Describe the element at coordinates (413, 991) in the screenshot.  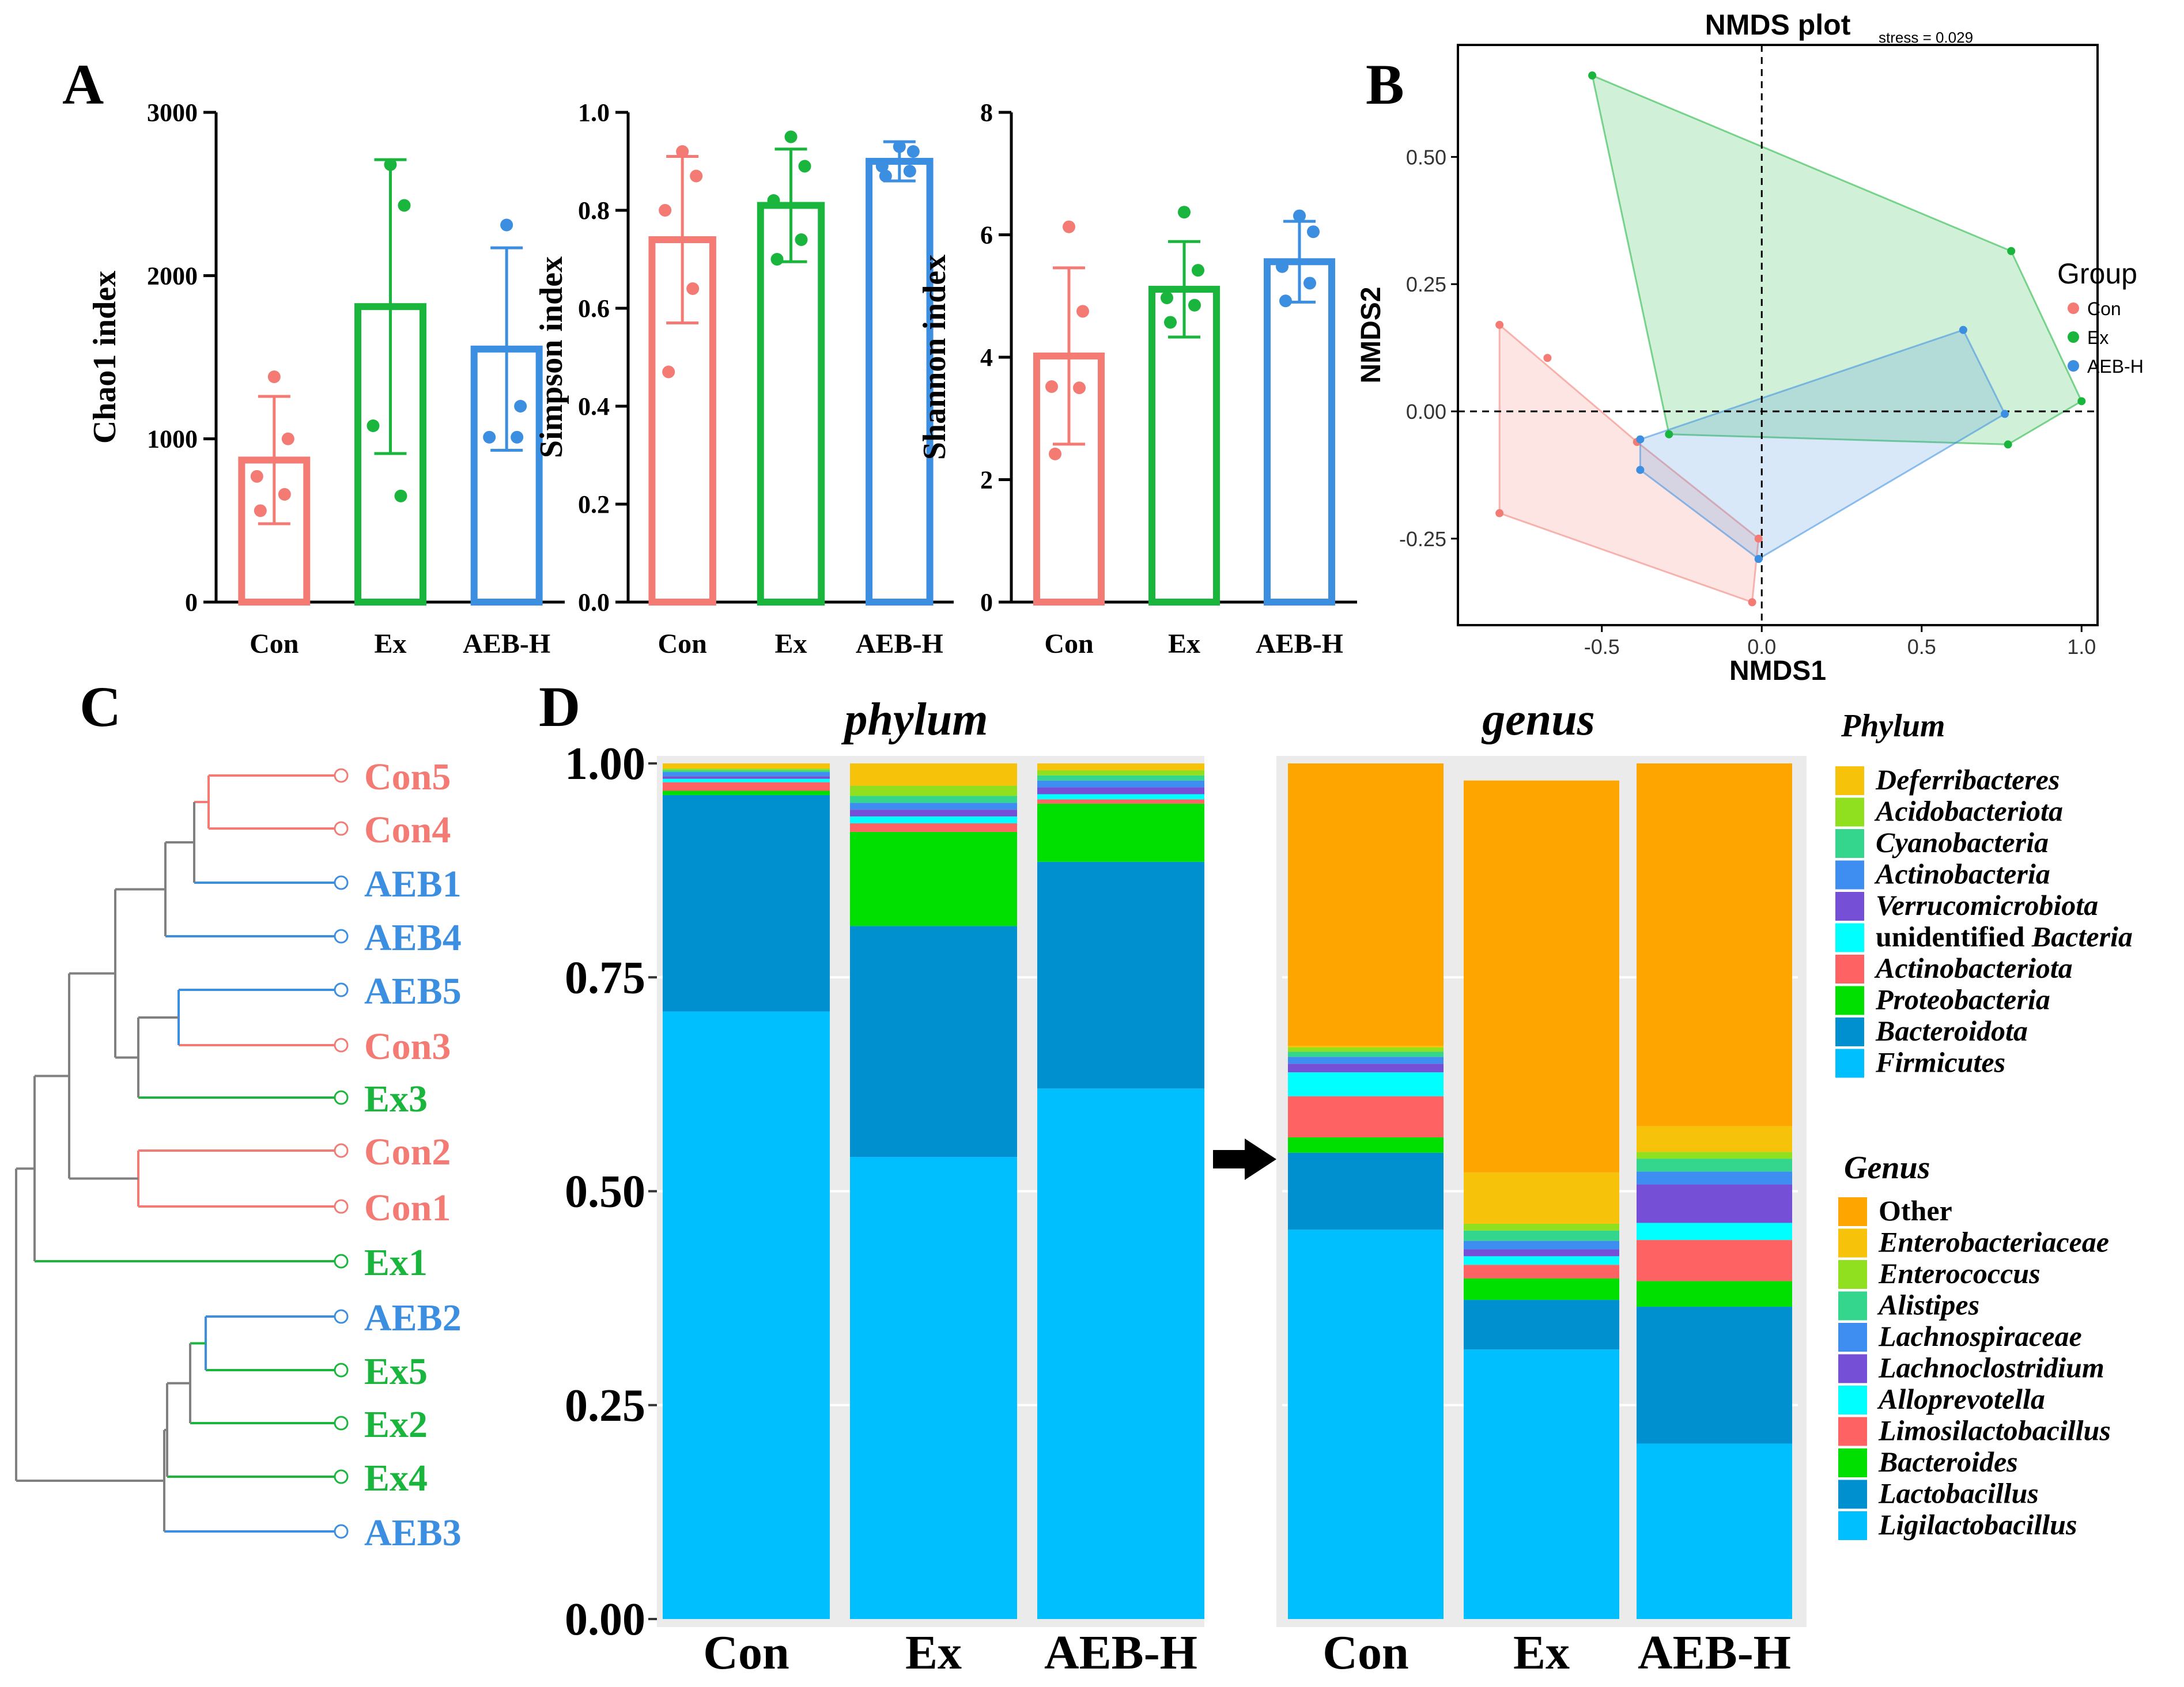
I see `leaf-label: AEB5` at that location.